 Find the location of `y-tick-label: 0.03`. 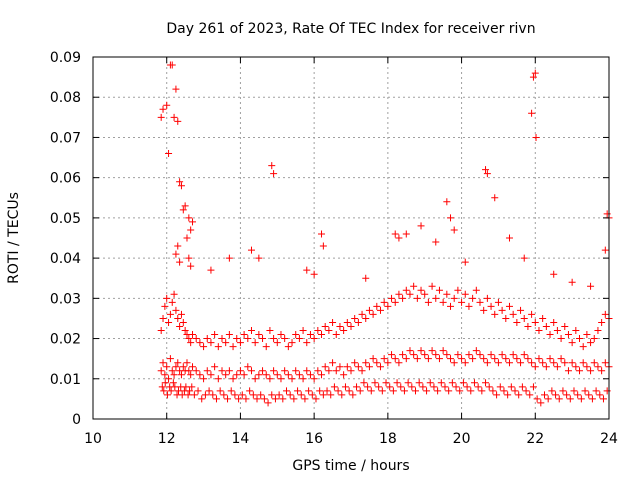

y-tick-label: 0.03 is located at coordinates (65, 299).